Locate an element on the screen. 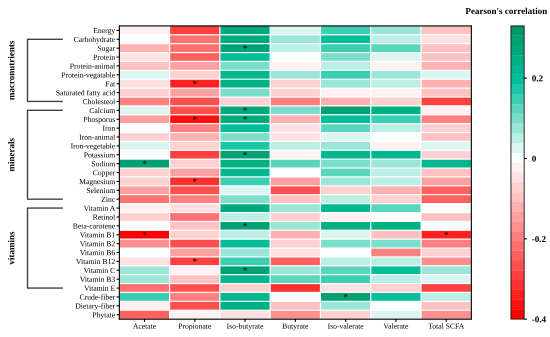 Image resolution: width=550 pixels, height=337 pixels. color-bar-label: -0.2 is located at coordinates (539, 239).